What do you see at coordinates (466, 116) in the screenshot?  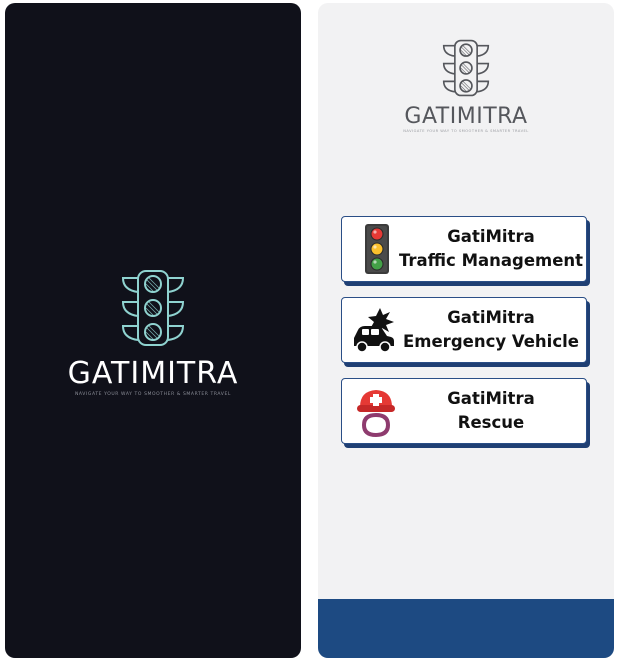 I see `menu-brand-title: GATIMITRA` at bounding box center [466, 116].